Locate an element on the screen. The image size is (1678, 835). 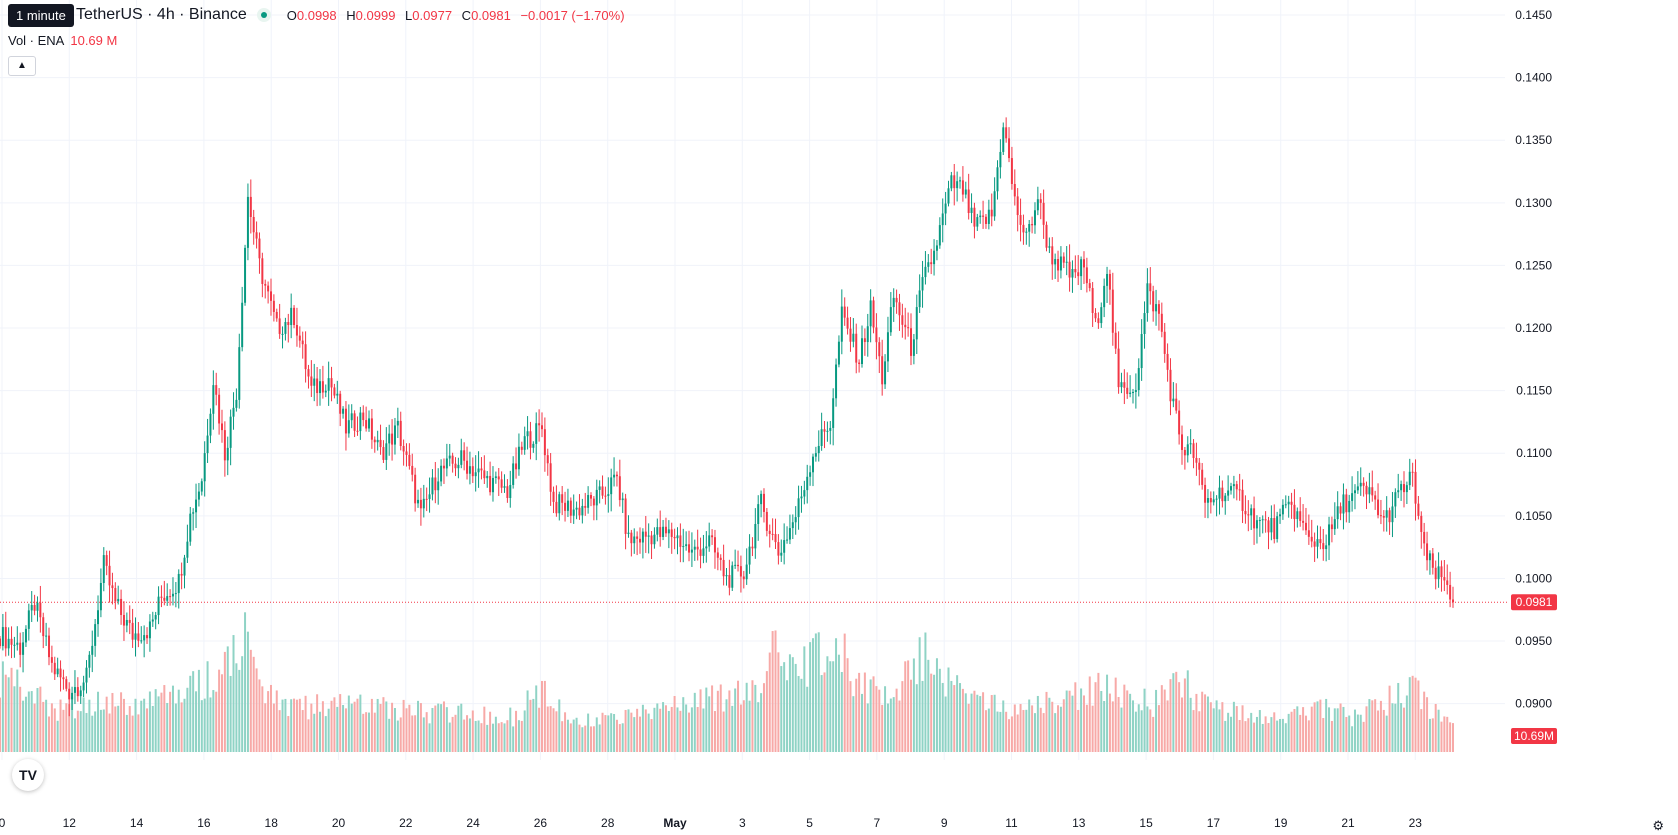
symbol-title: TetherUS · 4h · Binance is located at coordinates (161, 14).